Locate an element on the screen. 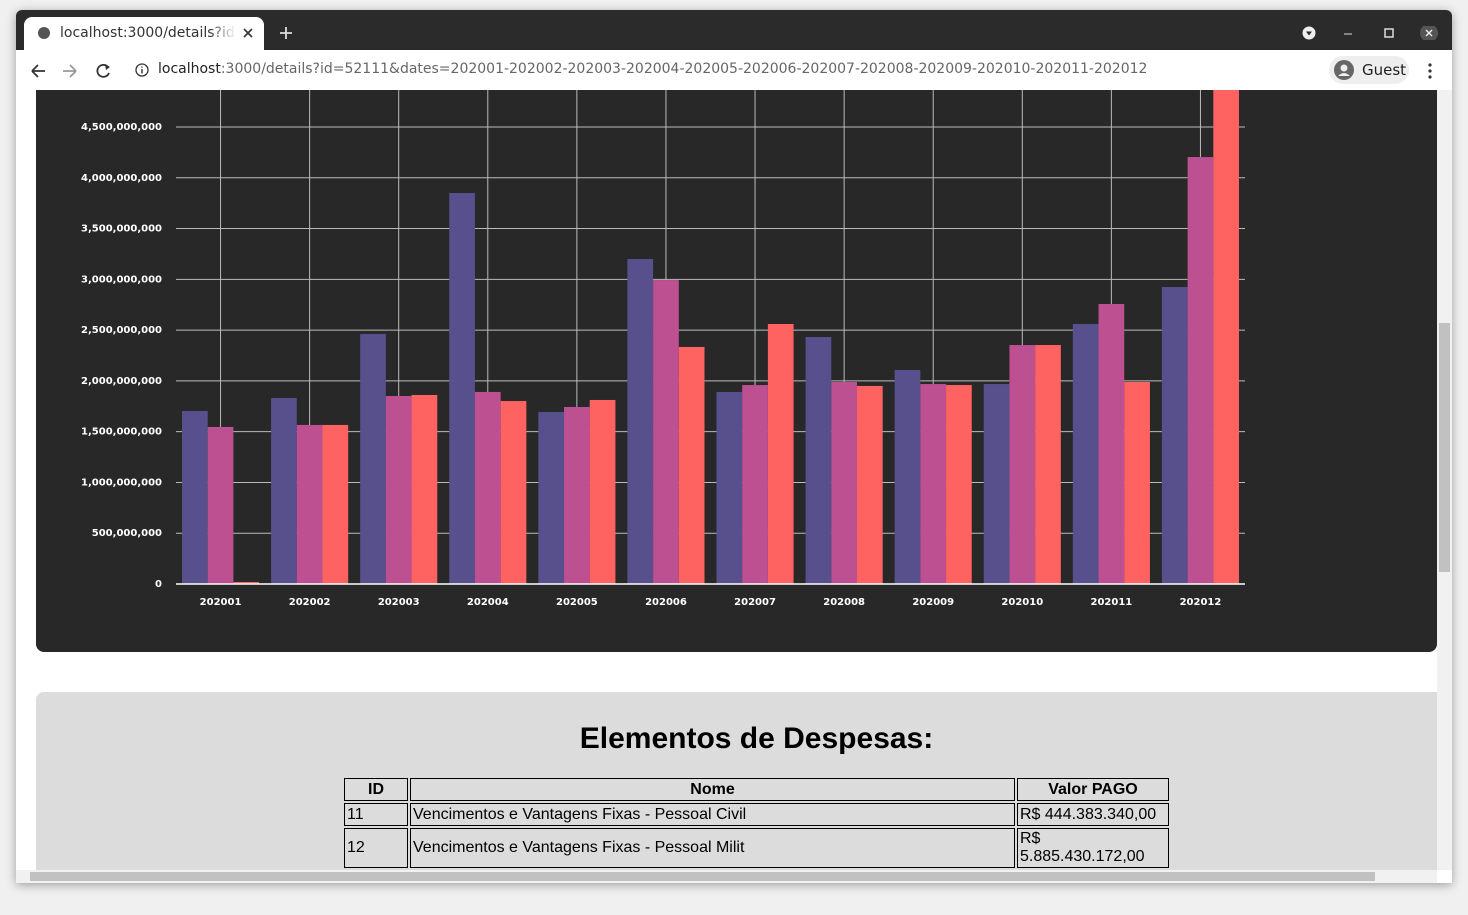 The width and height of the screenshot is (1468, 915). y-tick-label: 3,500,000,000 is located at coordinates (121, 229).